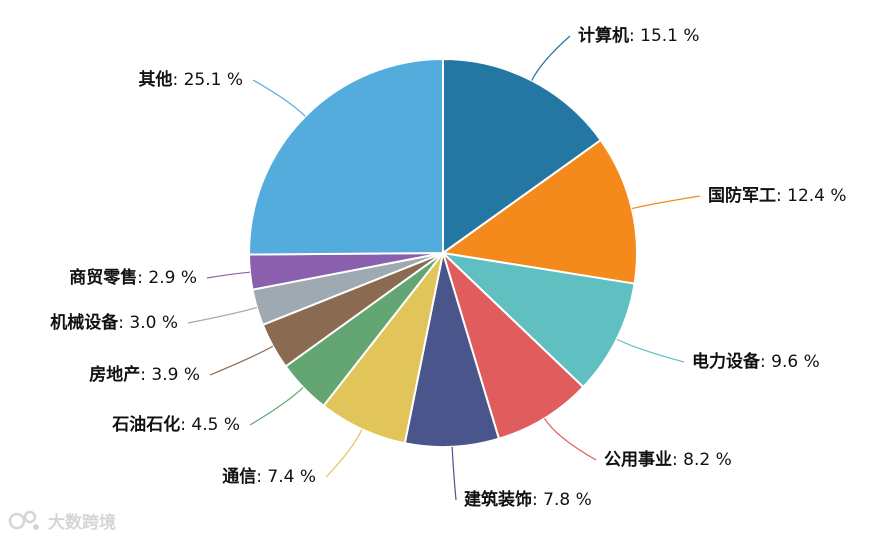 This screenshot has width=893, height=539. What do you see at coordinates (742, 195) in the screenshot?
I see `slice-label-name: 国防军工` at bounding box center [742, 195].